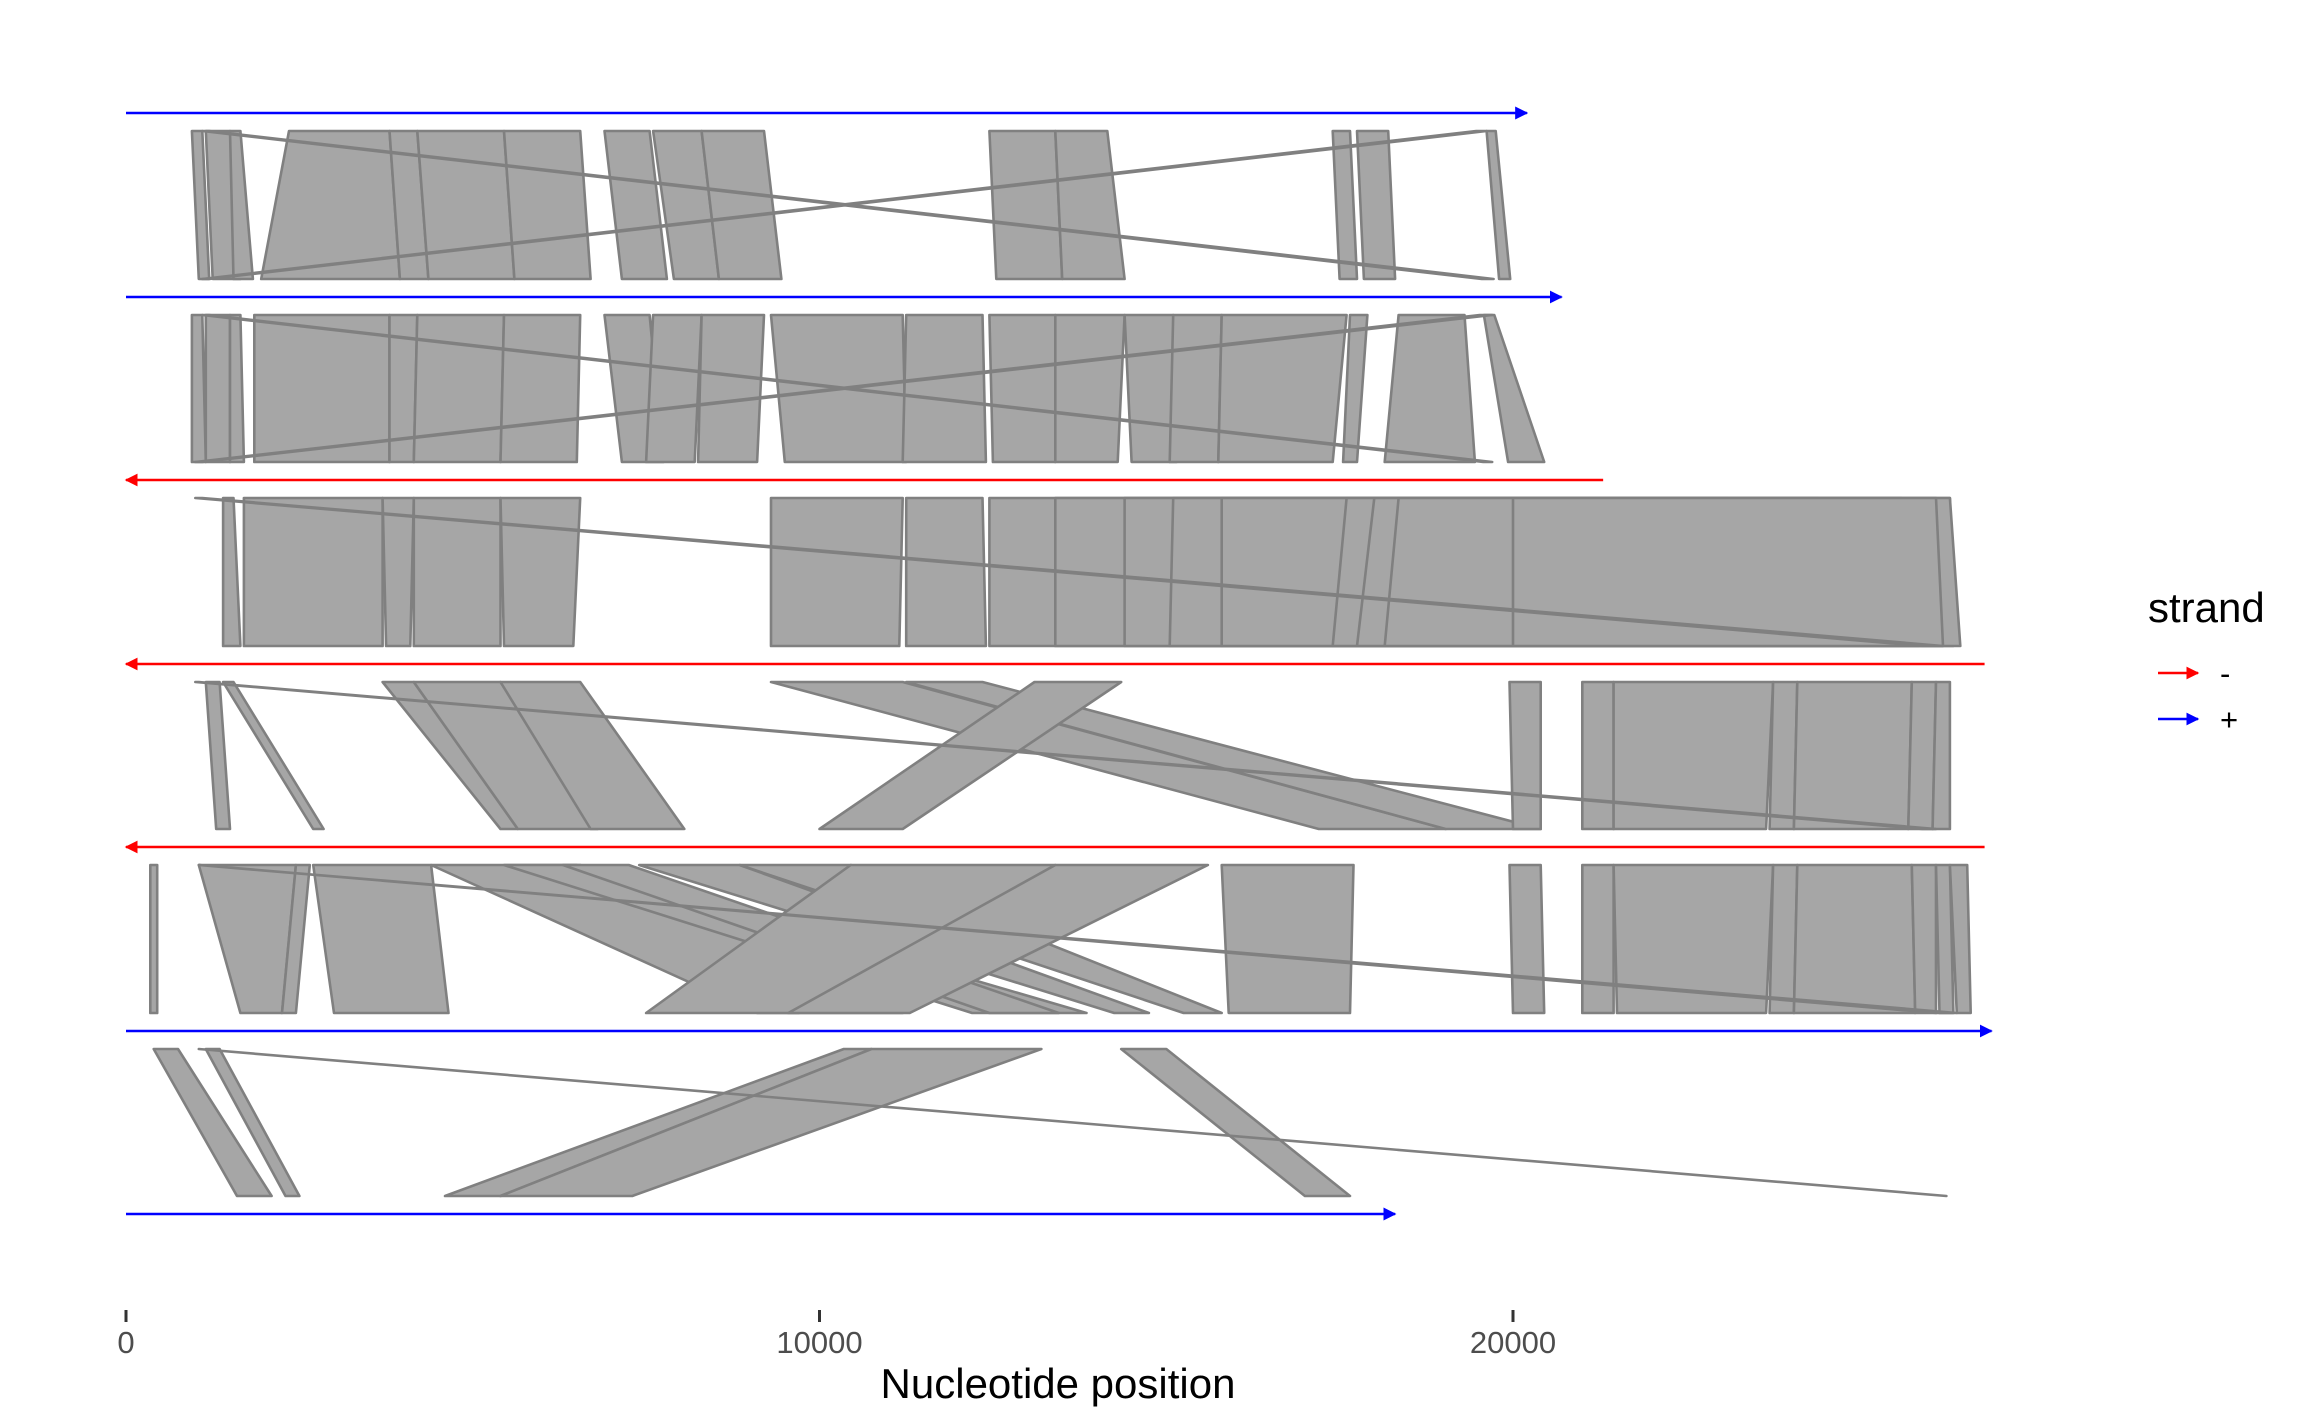 Image resolution: width=2304 pixels, height=1424 pixels. Describe the element at coordinates (1058, 1383) in the screenshot. I see `x-axis-title: Nucleotide position` at that location.